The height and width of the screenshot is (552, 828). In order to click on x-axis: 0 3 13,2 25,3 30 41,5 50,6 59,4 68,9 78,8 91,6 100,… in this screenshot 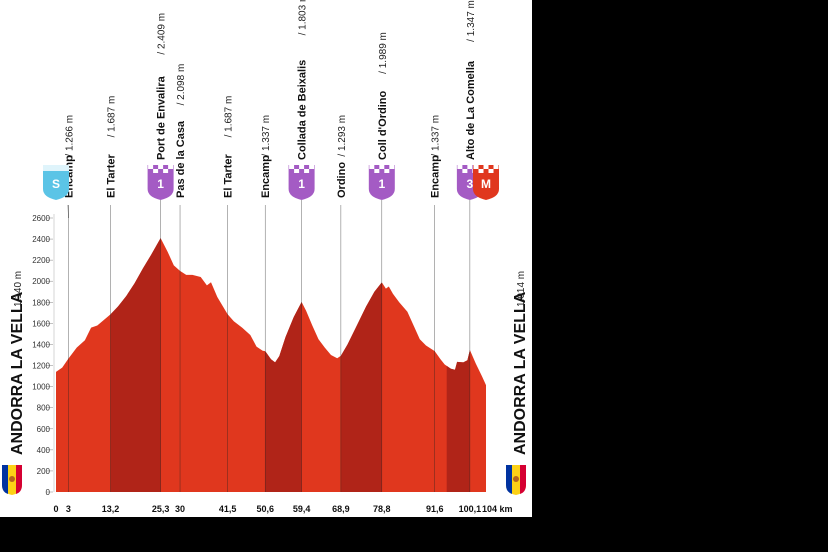, I will do `click(282, 509)`.